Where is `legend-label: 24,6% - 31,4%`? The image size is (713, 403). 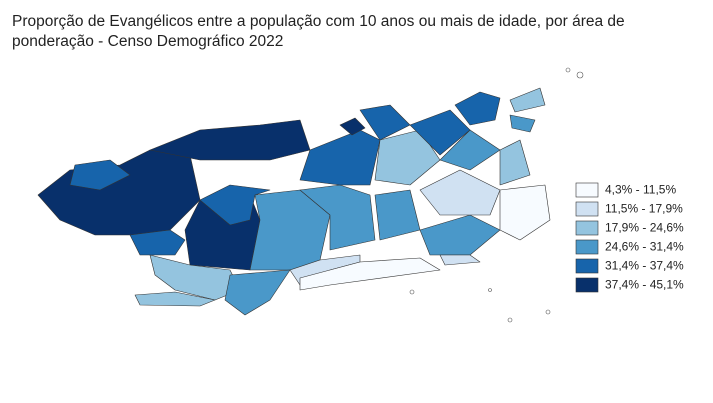
legend-label: 24,6% - 31,4% is located at coordinates (644, 247).